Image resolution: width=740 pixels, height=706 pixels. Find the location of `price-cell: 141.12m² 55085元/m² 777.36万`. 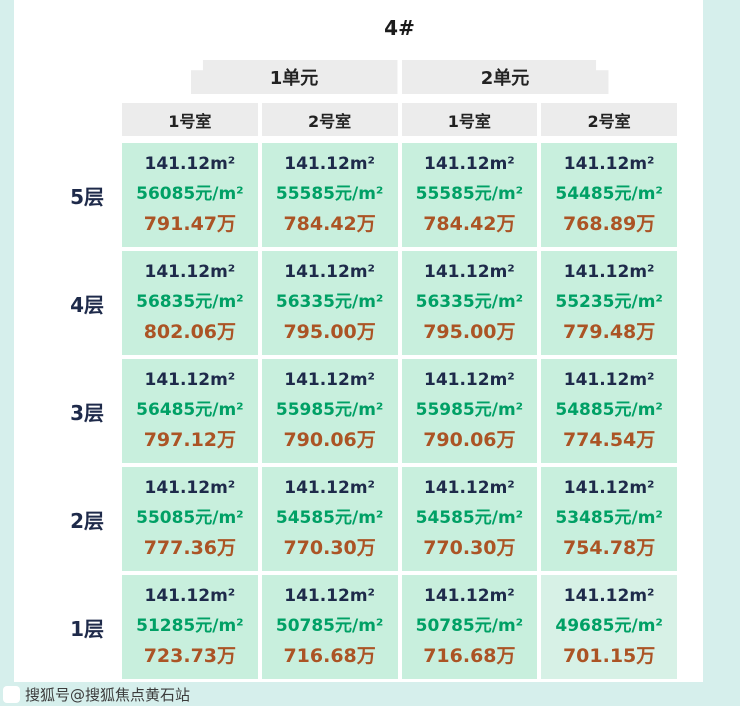

price-cell: 141.12m² 55085元/m² 777.36万 is located at coordinates (190, 519).